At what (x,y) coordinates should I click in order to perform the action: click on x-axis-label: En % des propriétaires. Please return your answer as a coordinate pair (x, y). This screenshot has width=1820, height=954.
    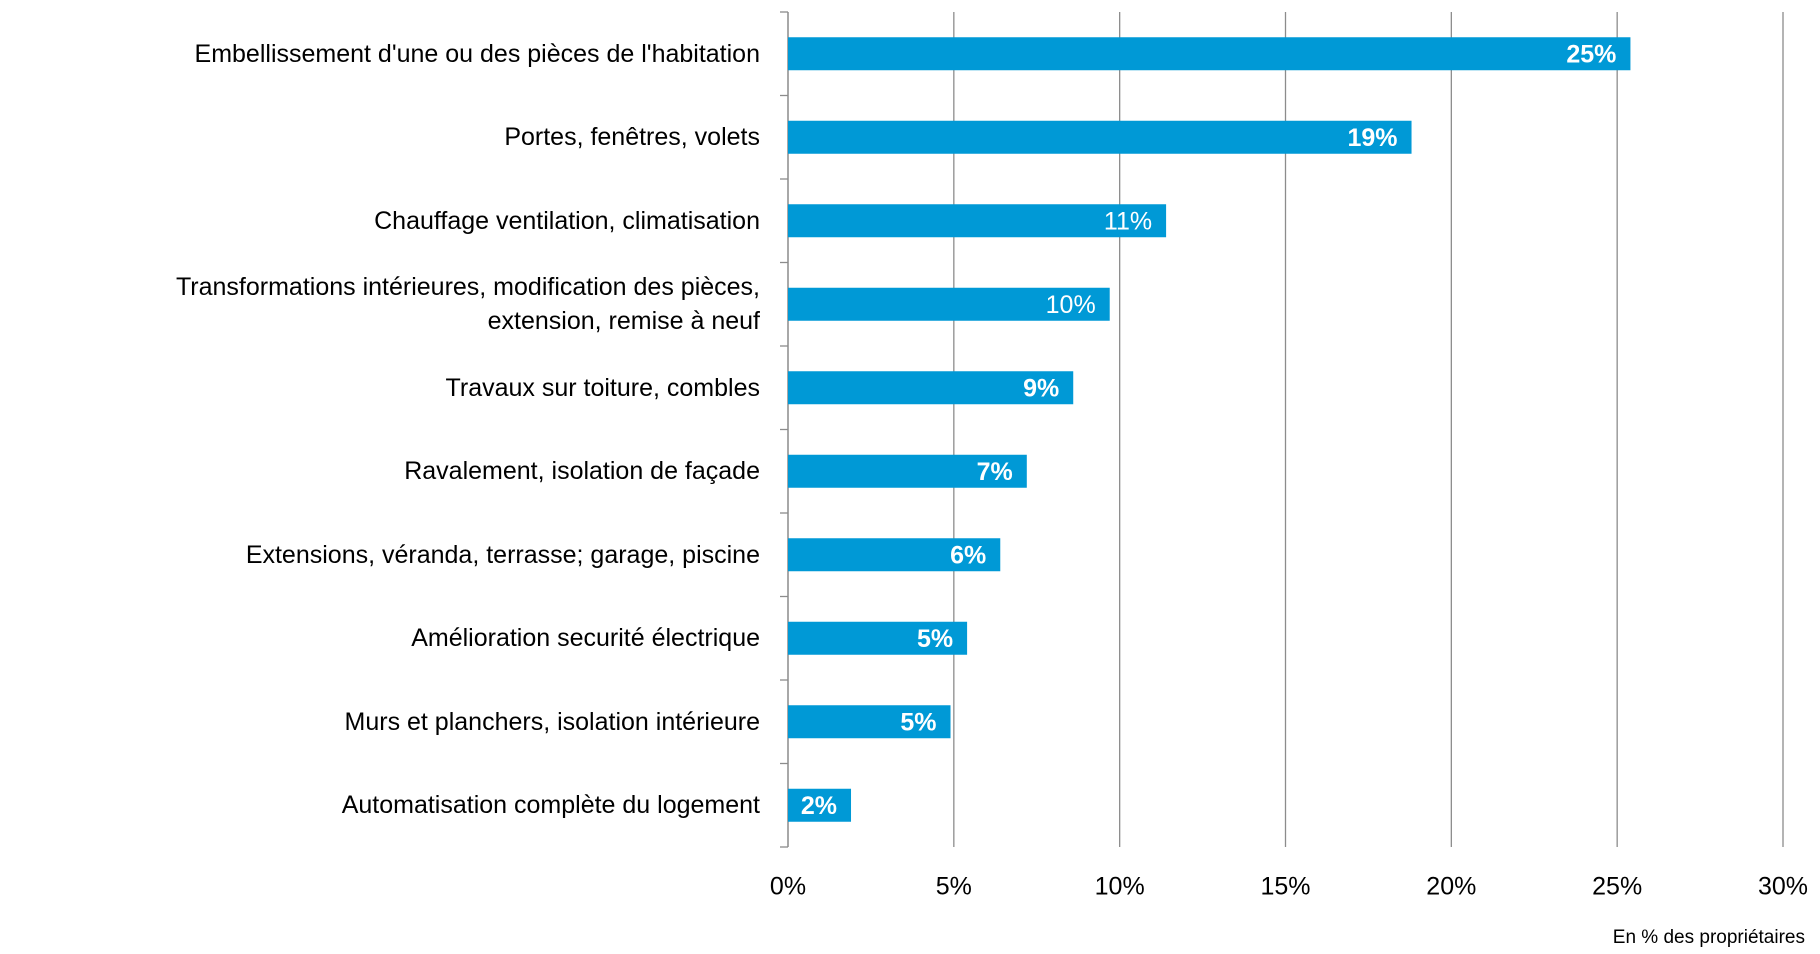
    Looking at the image, I should click on (1709, 937).